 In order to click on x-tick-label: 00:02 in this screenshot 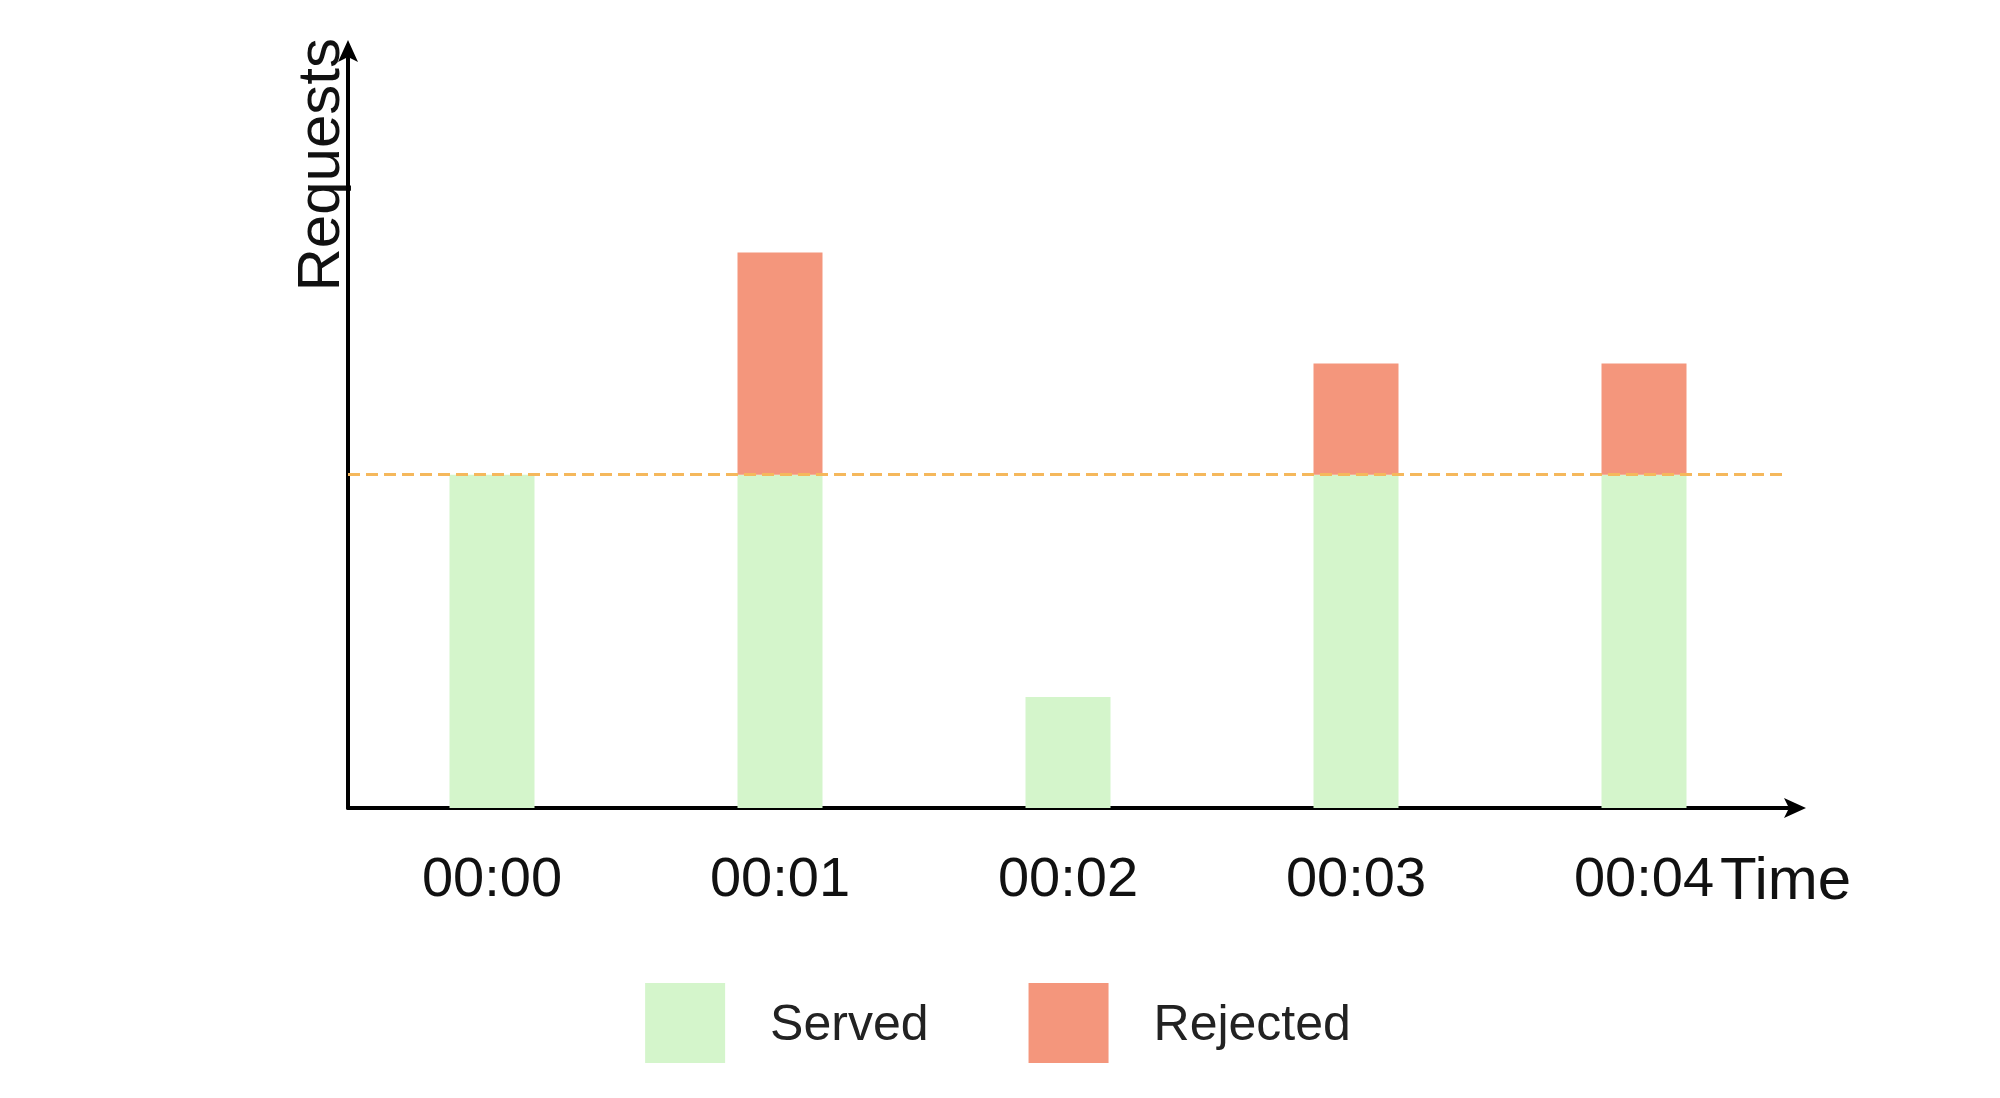, I will do `click(1068, 876)`.